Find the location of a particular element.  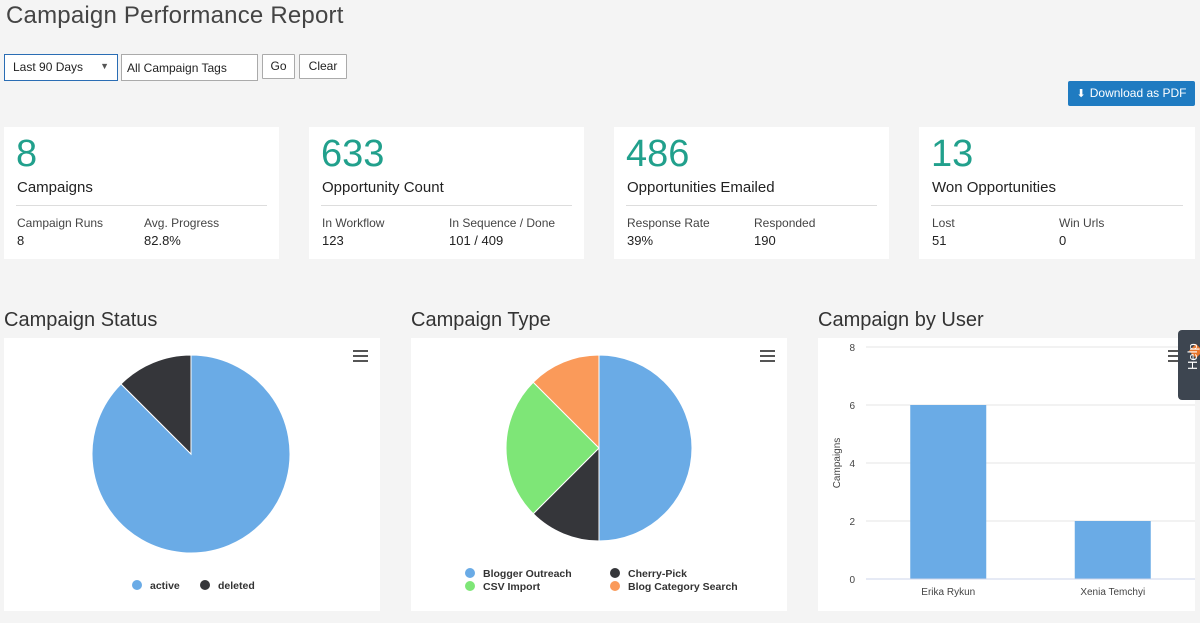

stat-value: 633 is located at coordinates (353, 154).